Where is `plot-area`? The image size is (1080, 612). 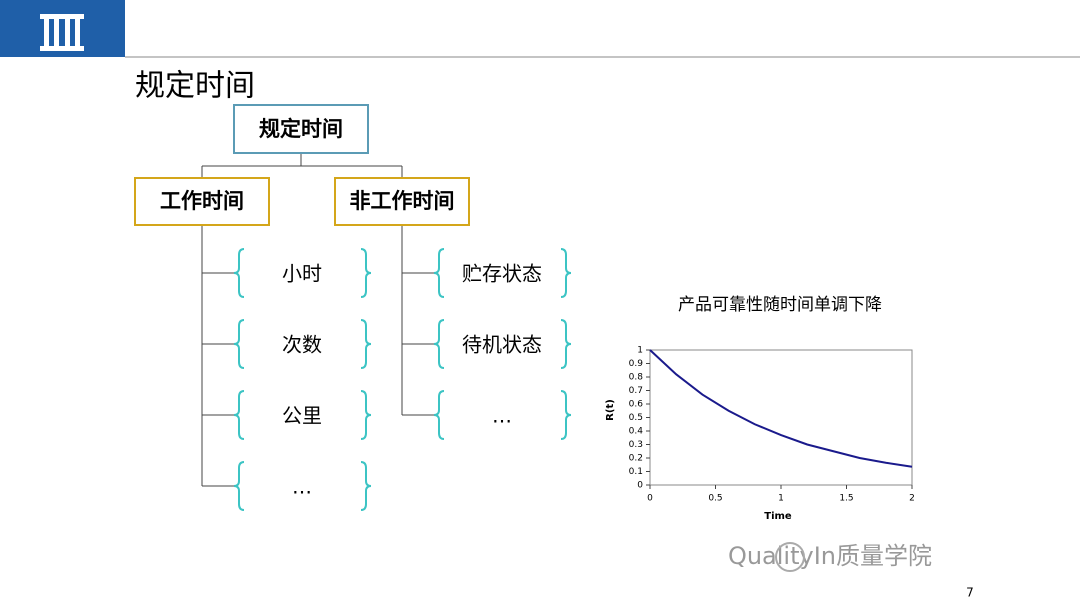 plot-area is located at coordinates (781, 417).